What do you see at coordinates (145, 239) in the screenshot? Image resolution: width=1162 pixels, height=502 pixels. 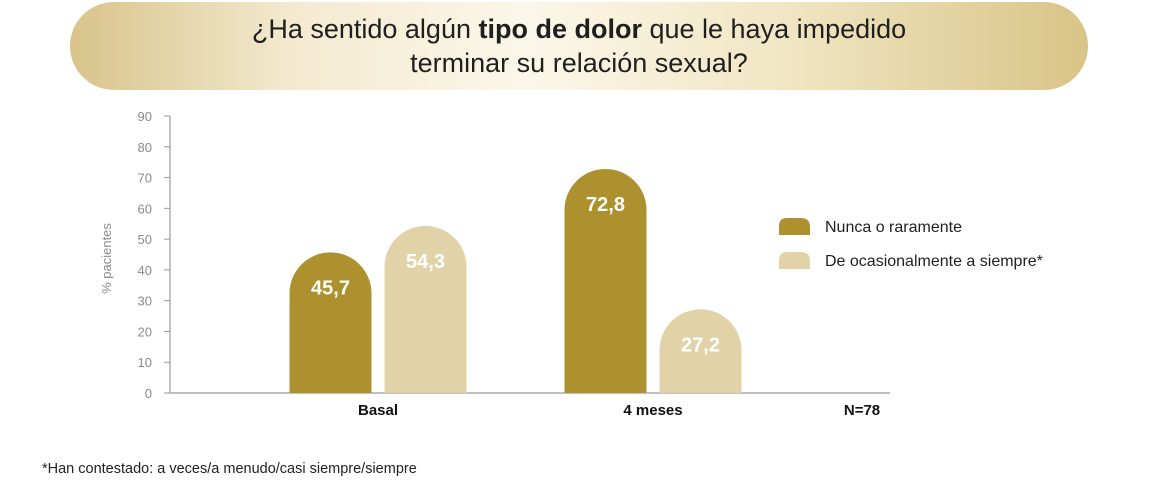 I see `y-tick-label: 50` at bounding box center [145, 239].